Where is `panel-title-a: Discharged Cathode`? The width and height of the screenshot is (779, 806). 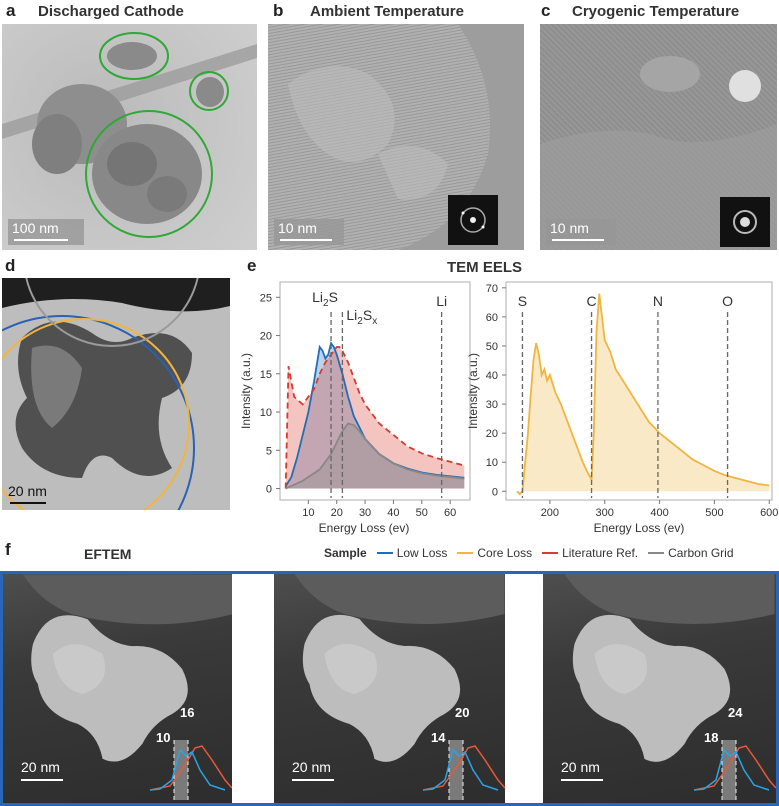
panel-title-a: Discharged Cathode is located at coordinates (111, 11).